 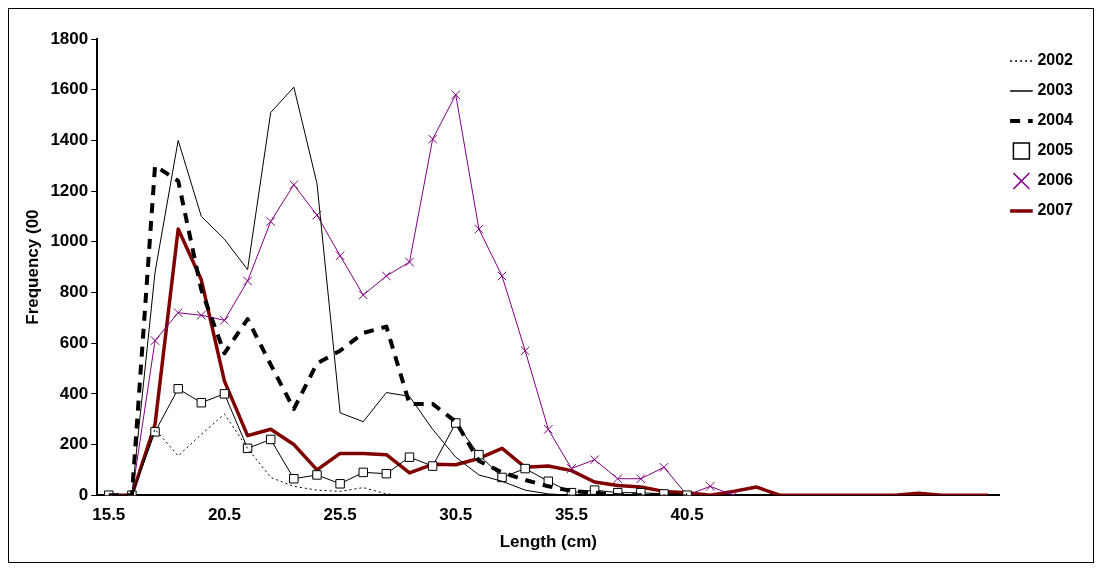 What do you see at coordinates (32, 267) in the screenshot?
I see `y-axis-title: Frequency (00` at bounding box center [32, 267].